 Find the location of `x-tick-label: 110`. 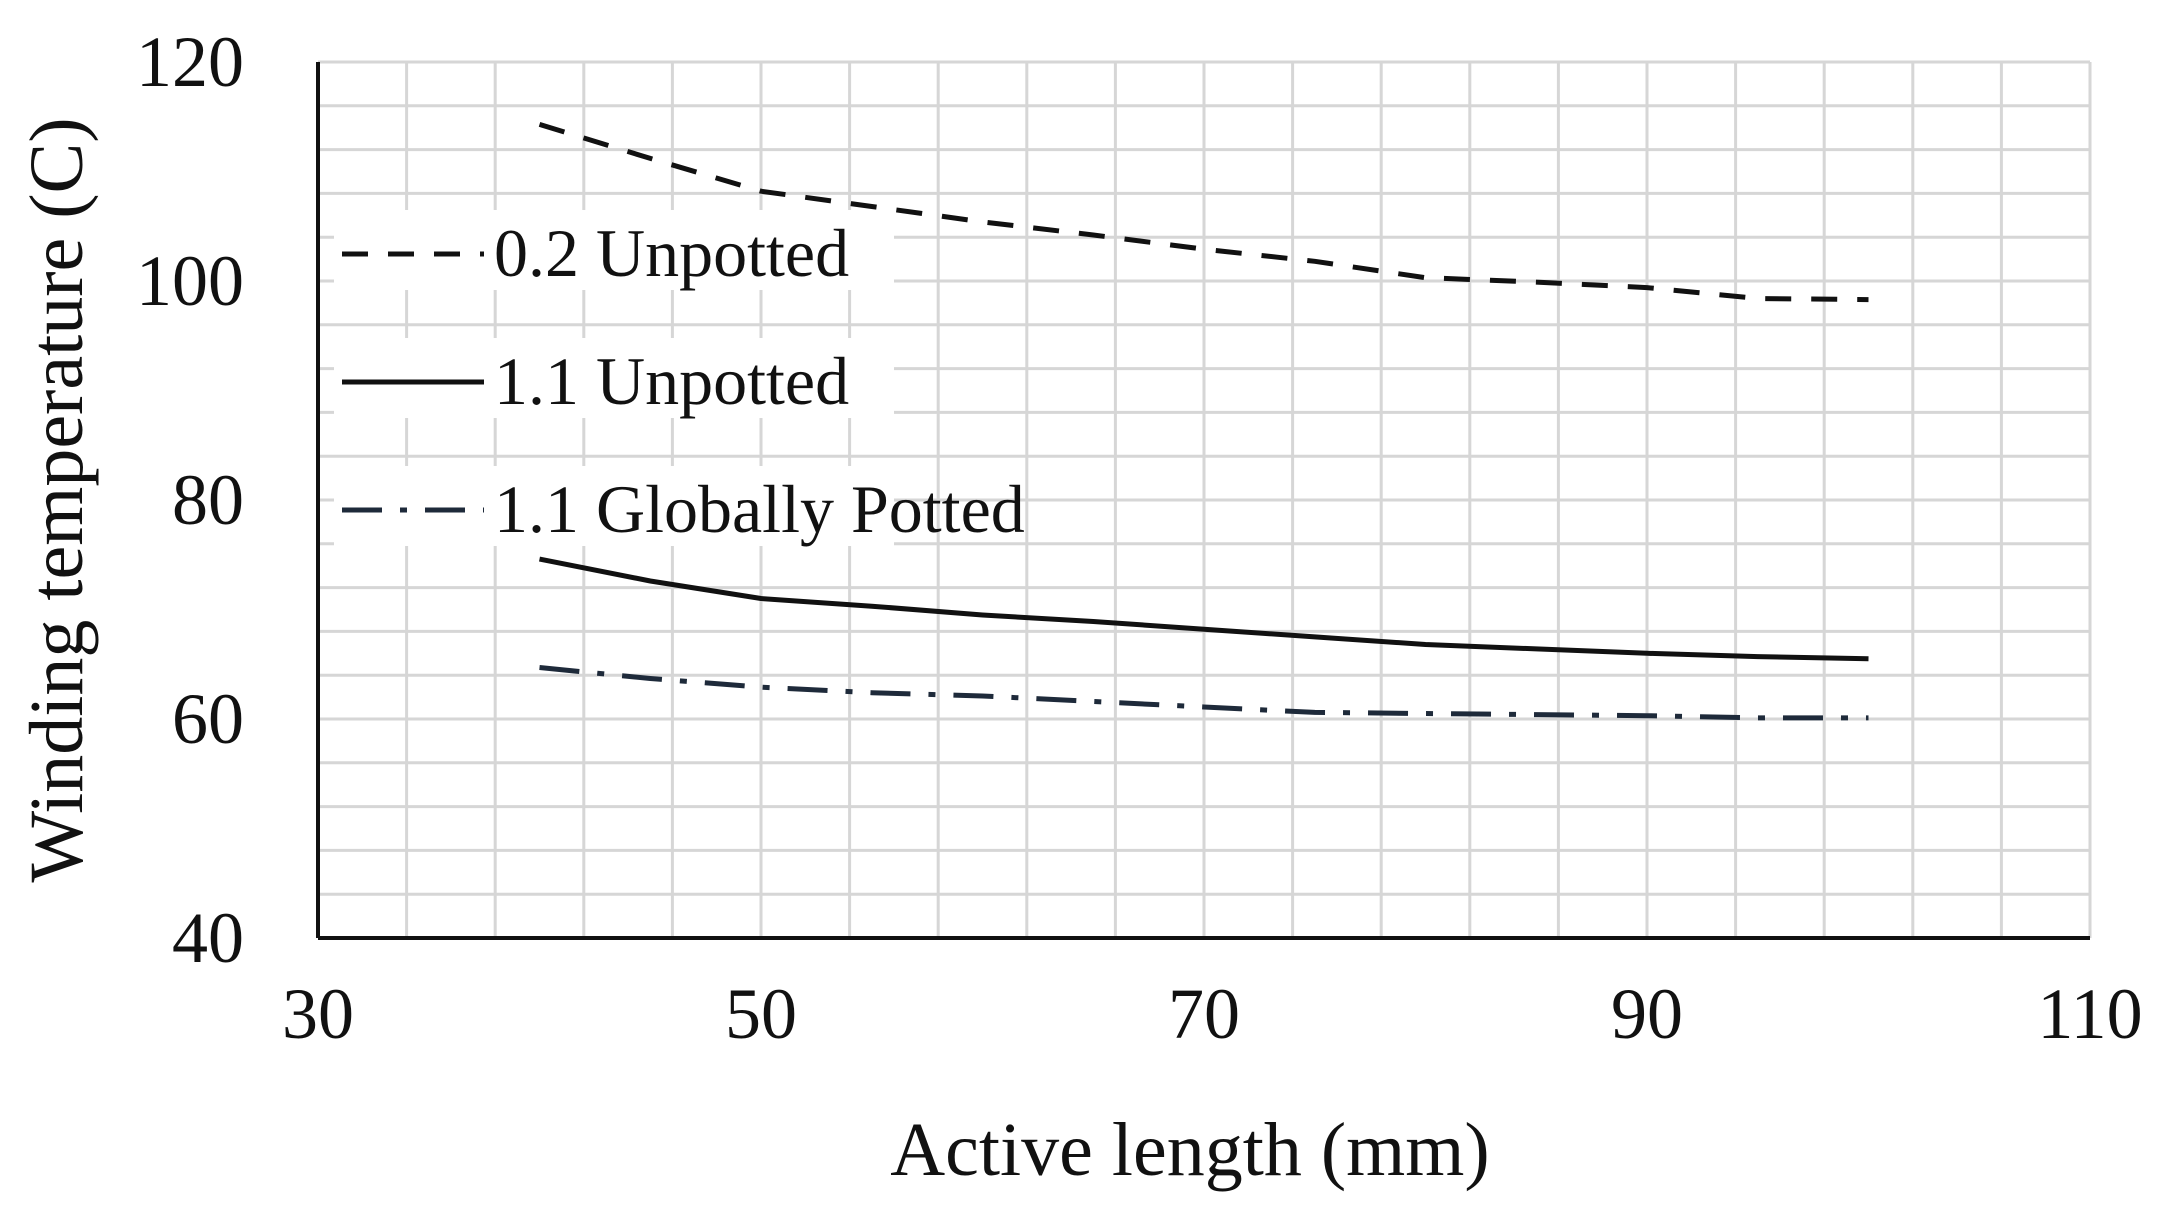

x-tick-label: 110 is located at coordinates (2089, 1014).